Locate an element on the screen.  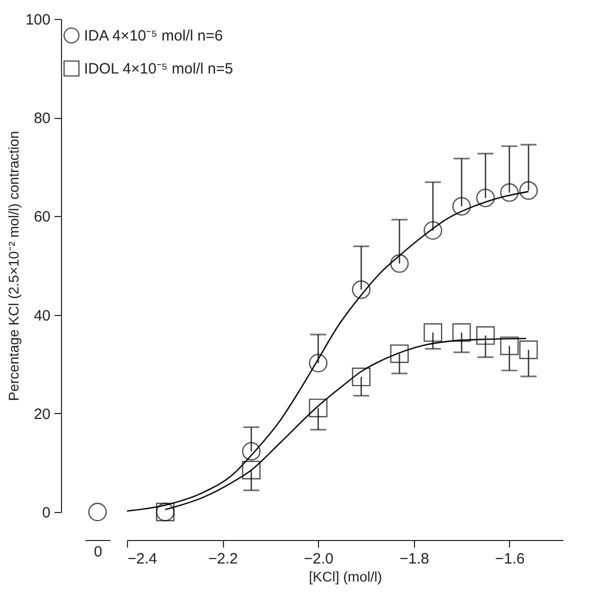
x-tick-label: −2.2 is located at coordinates (223, 559).